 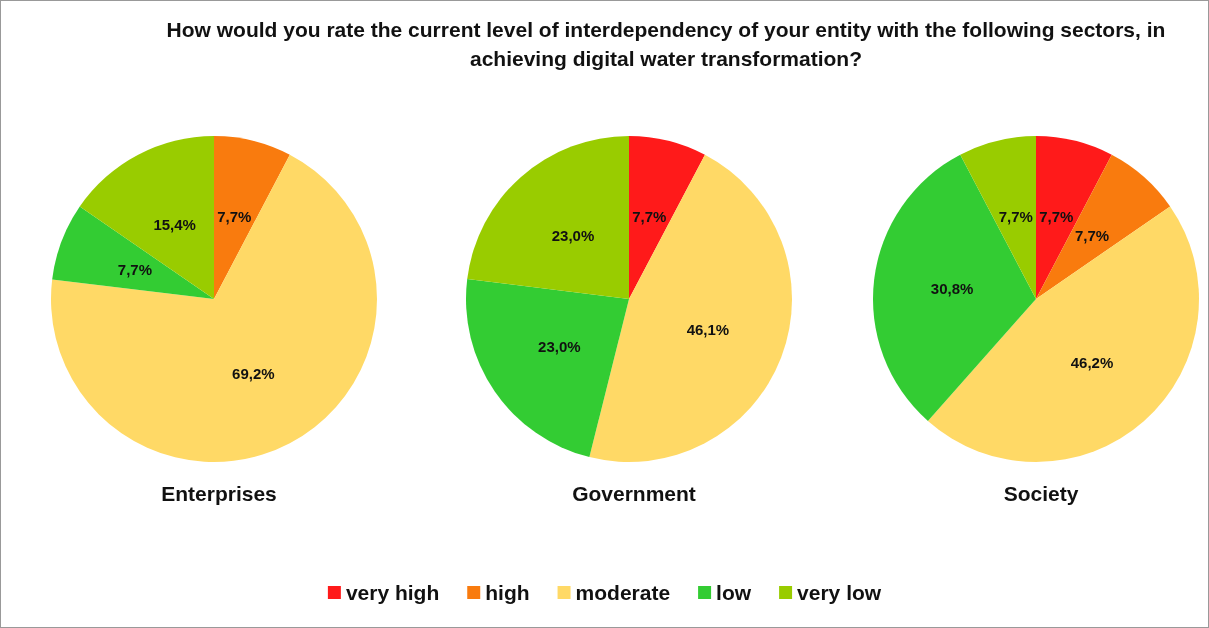 I want to click on data-label: 30,8%, so click(x=952, y=289).